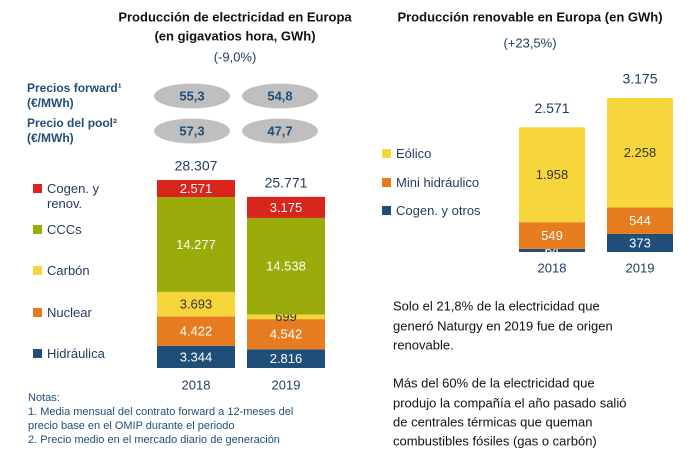 The width and height of the screenshot is (693, 462). Describe the element at coordinates (72, 123) in the screenshot. I see `price-label: Precio del pool²` at that location.